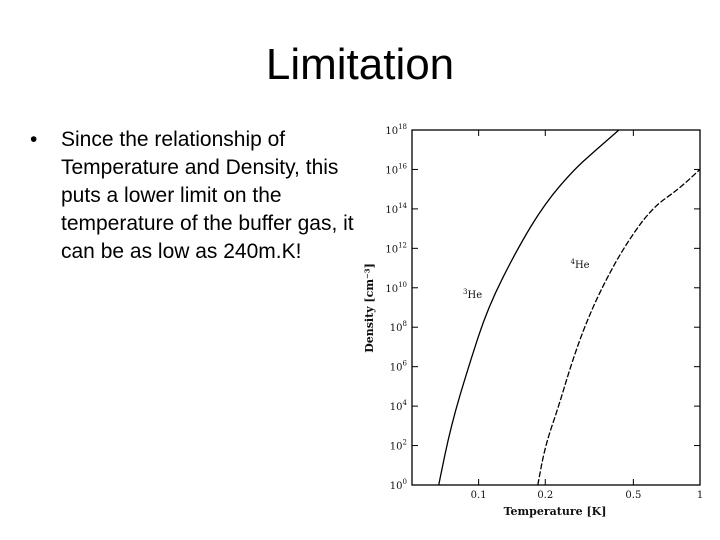  I want to click on y-tick-label: 10⁶, so click(399, 367).